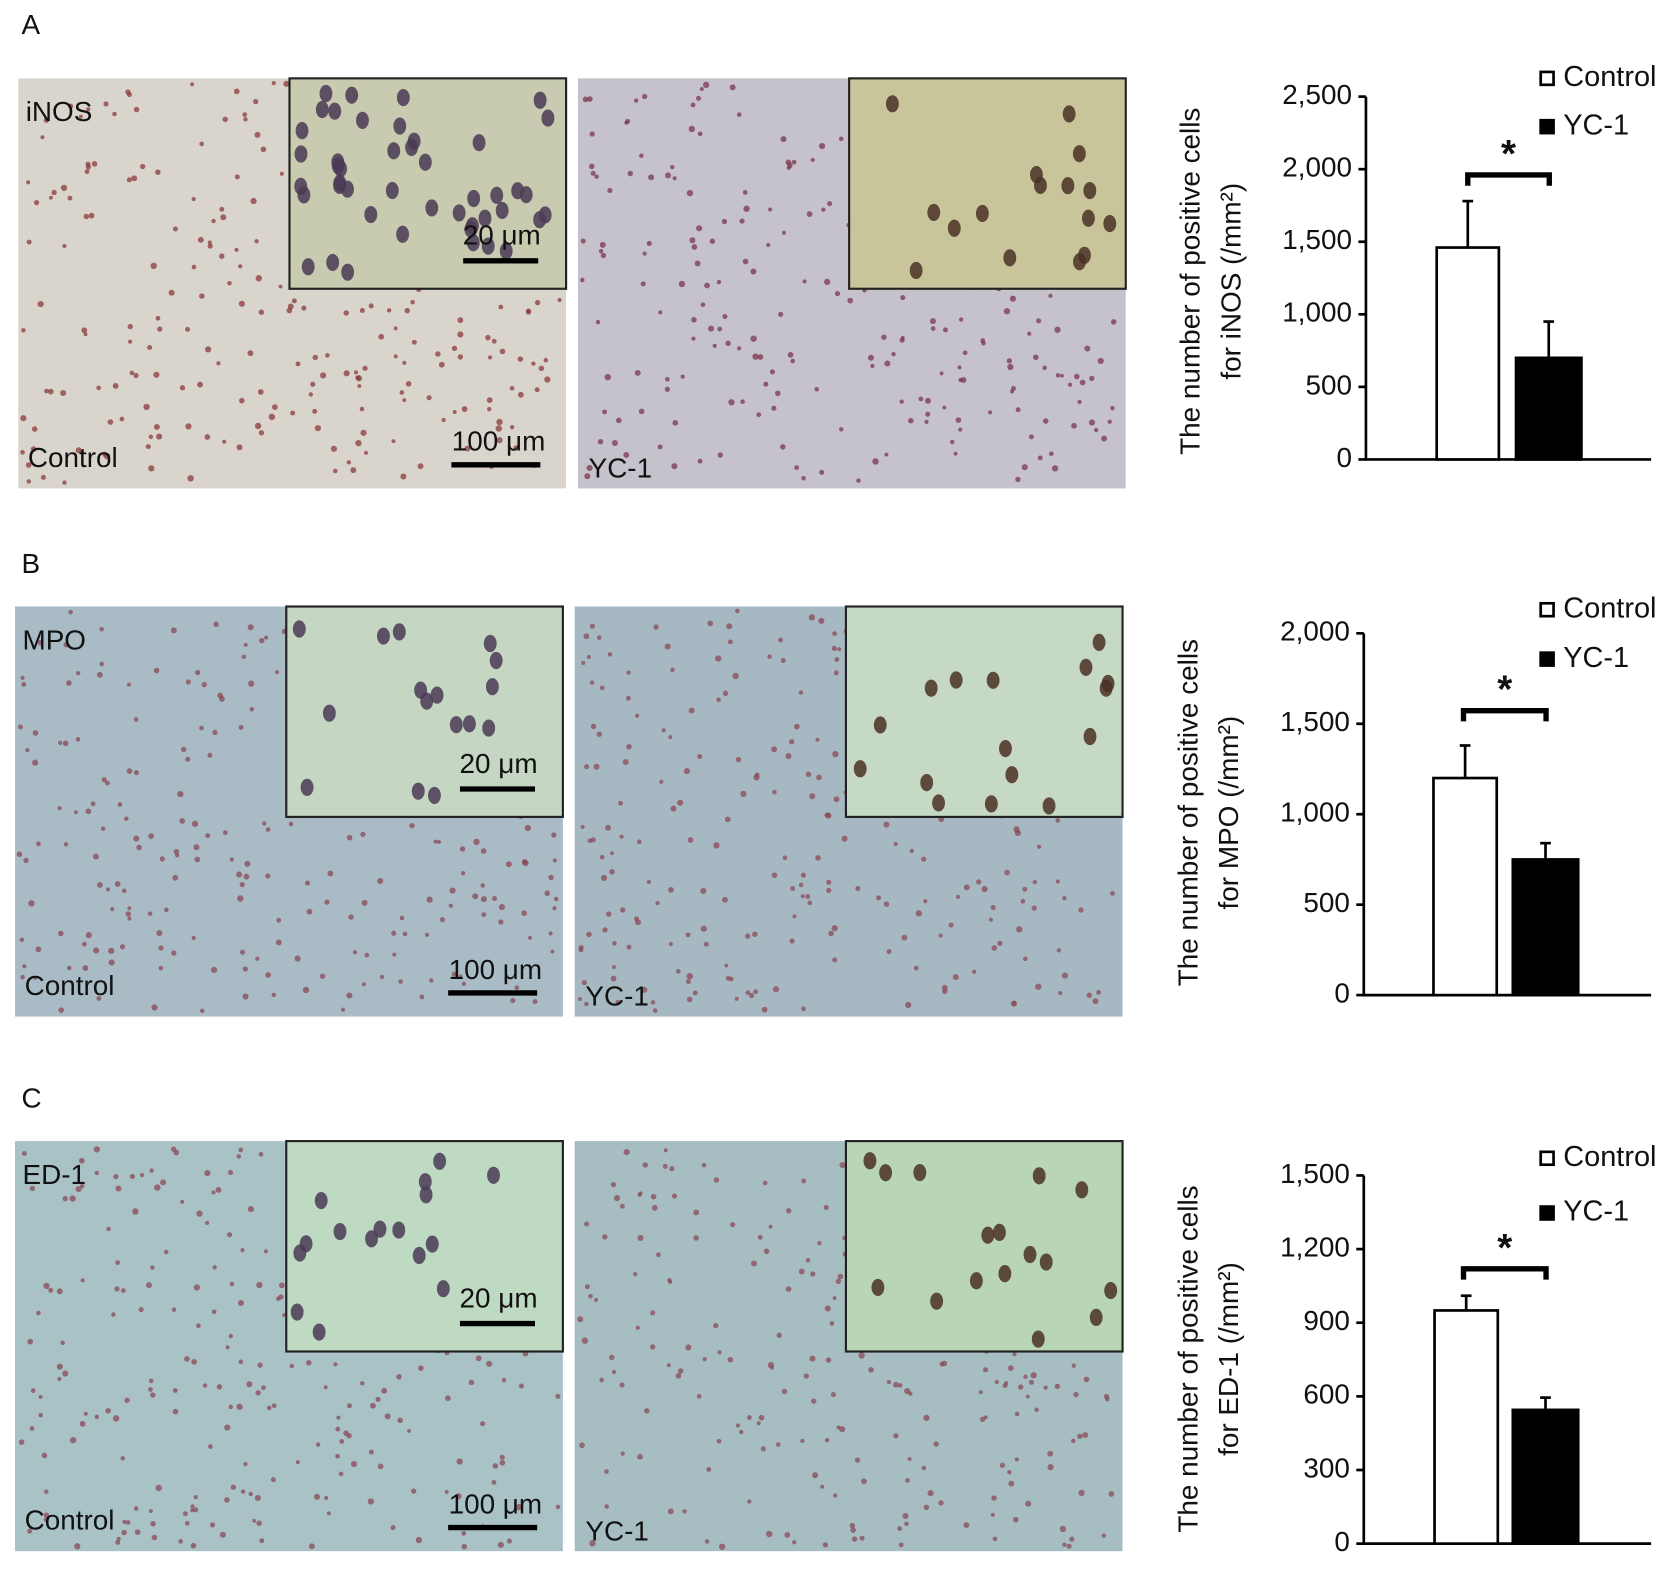 This screenshot has height=1578, width=1679. I want to click on scale-label: 100 μm, so click(495, 969).